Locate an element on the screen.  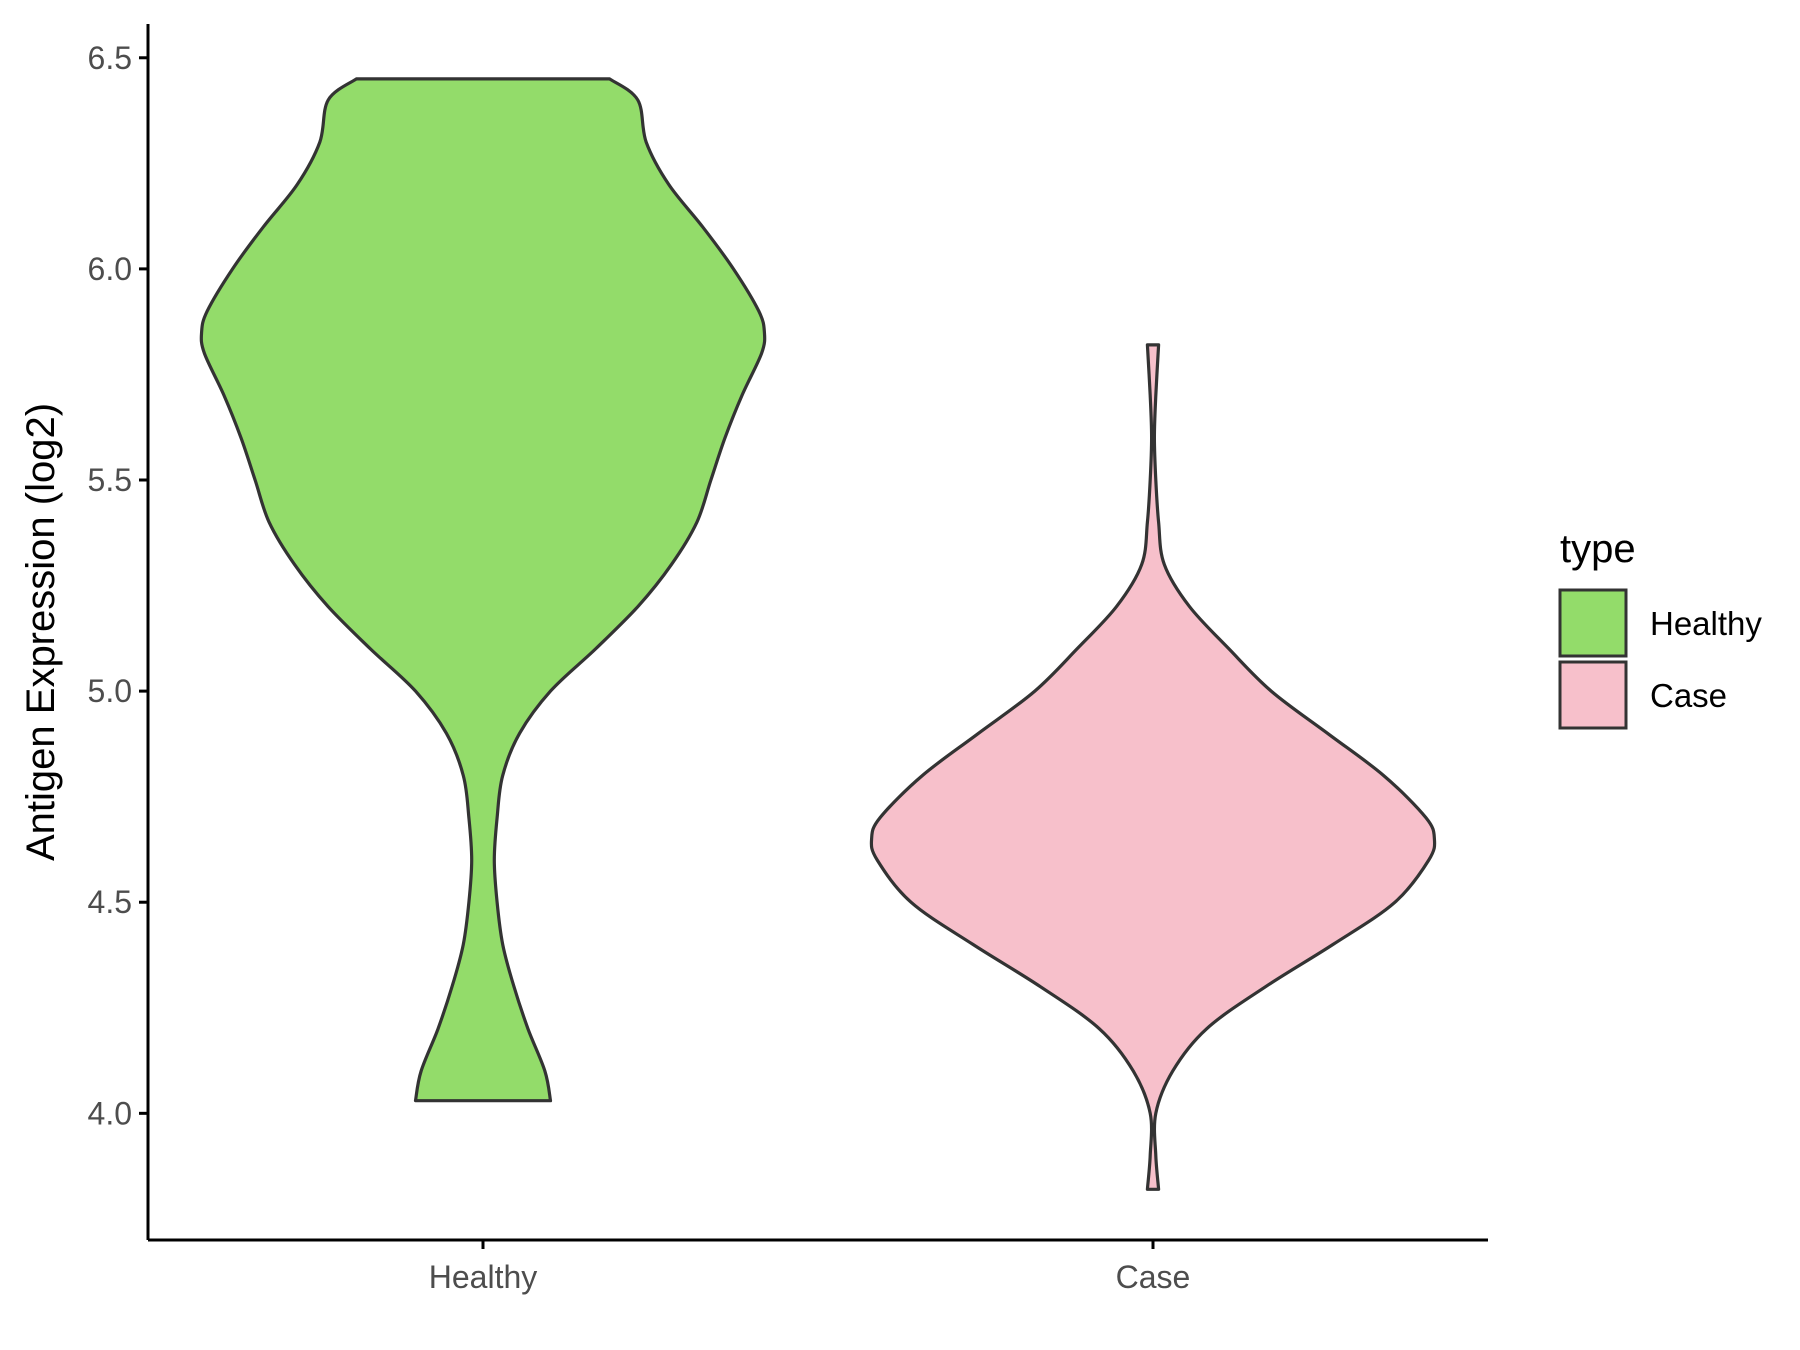
y-tick-label: 4.0 is located at coordinates (110, 1113).